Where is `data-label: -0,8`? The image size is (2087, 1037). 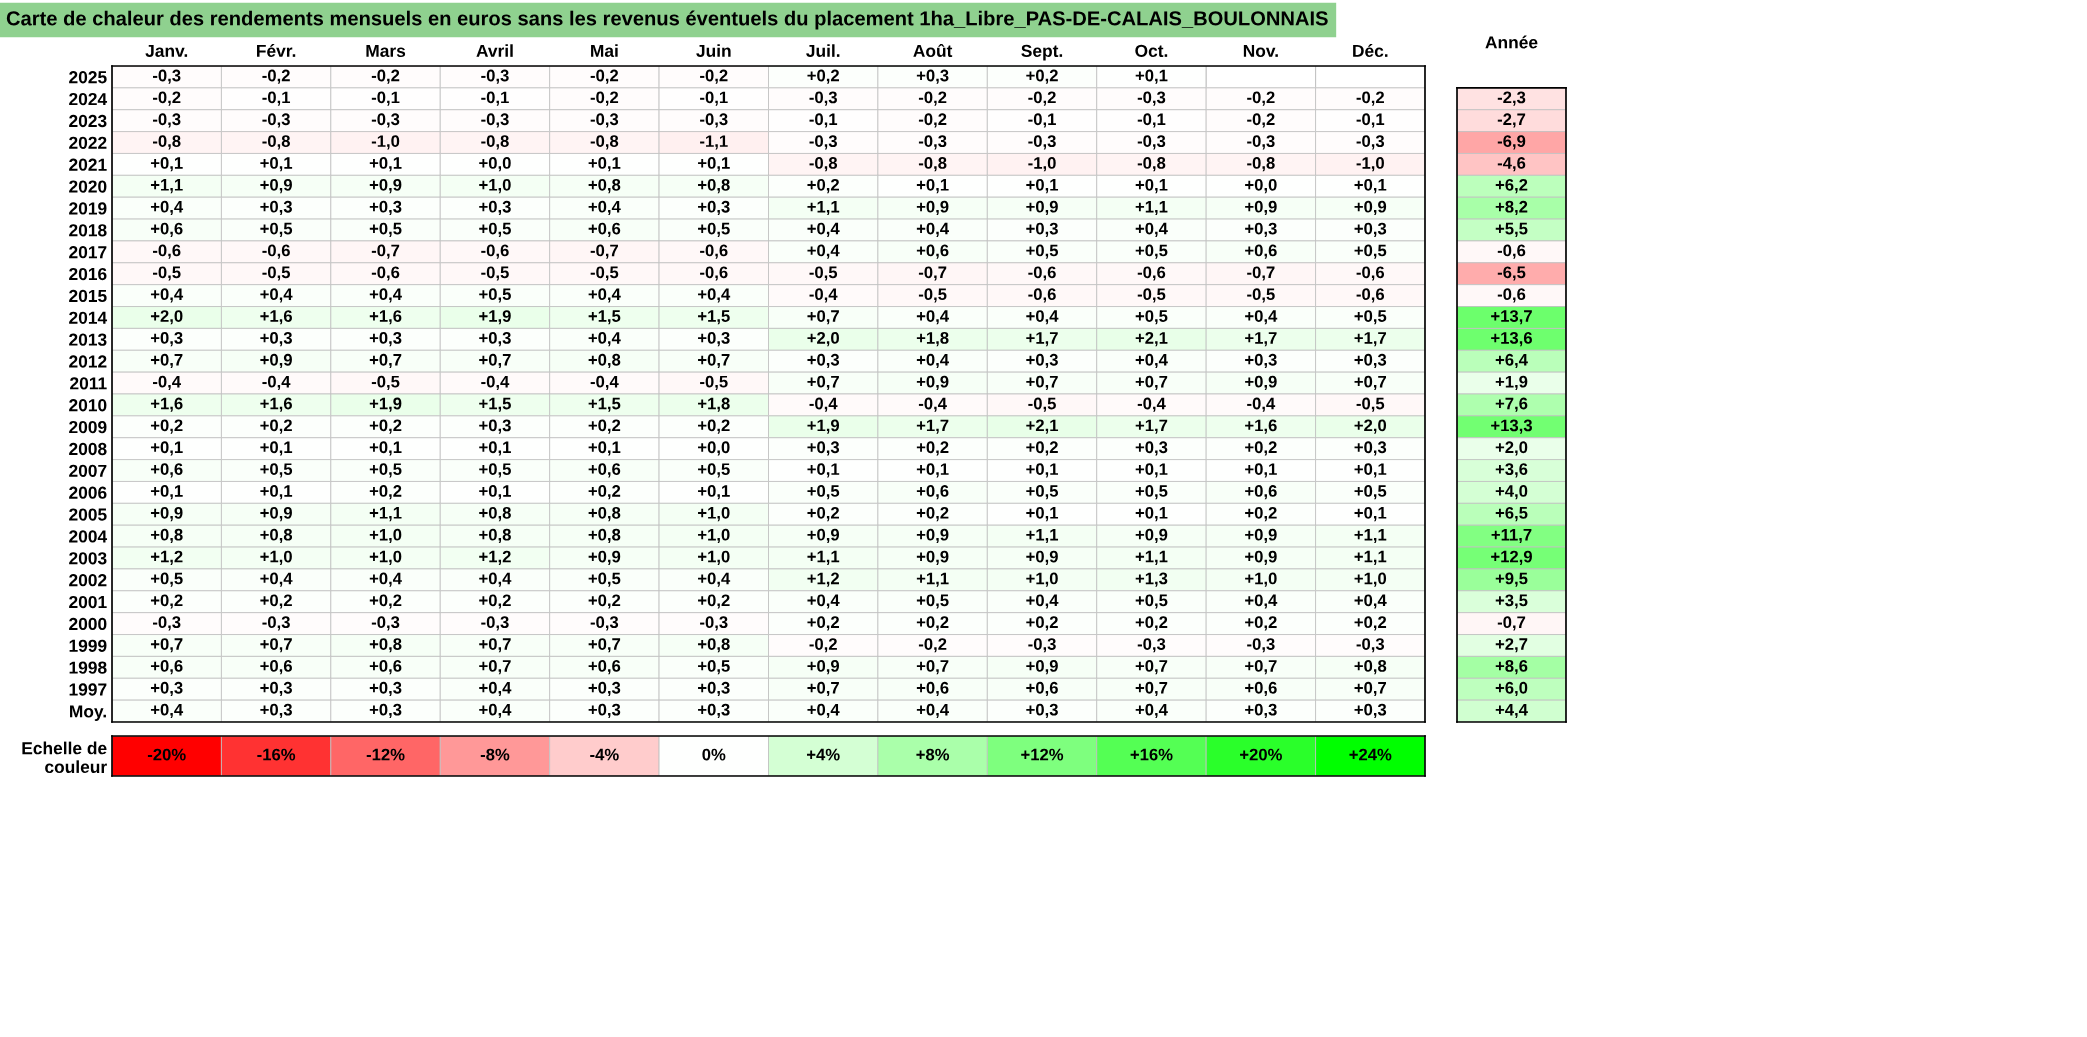
data-label: -0,8 is located at coordinates (276, 142).